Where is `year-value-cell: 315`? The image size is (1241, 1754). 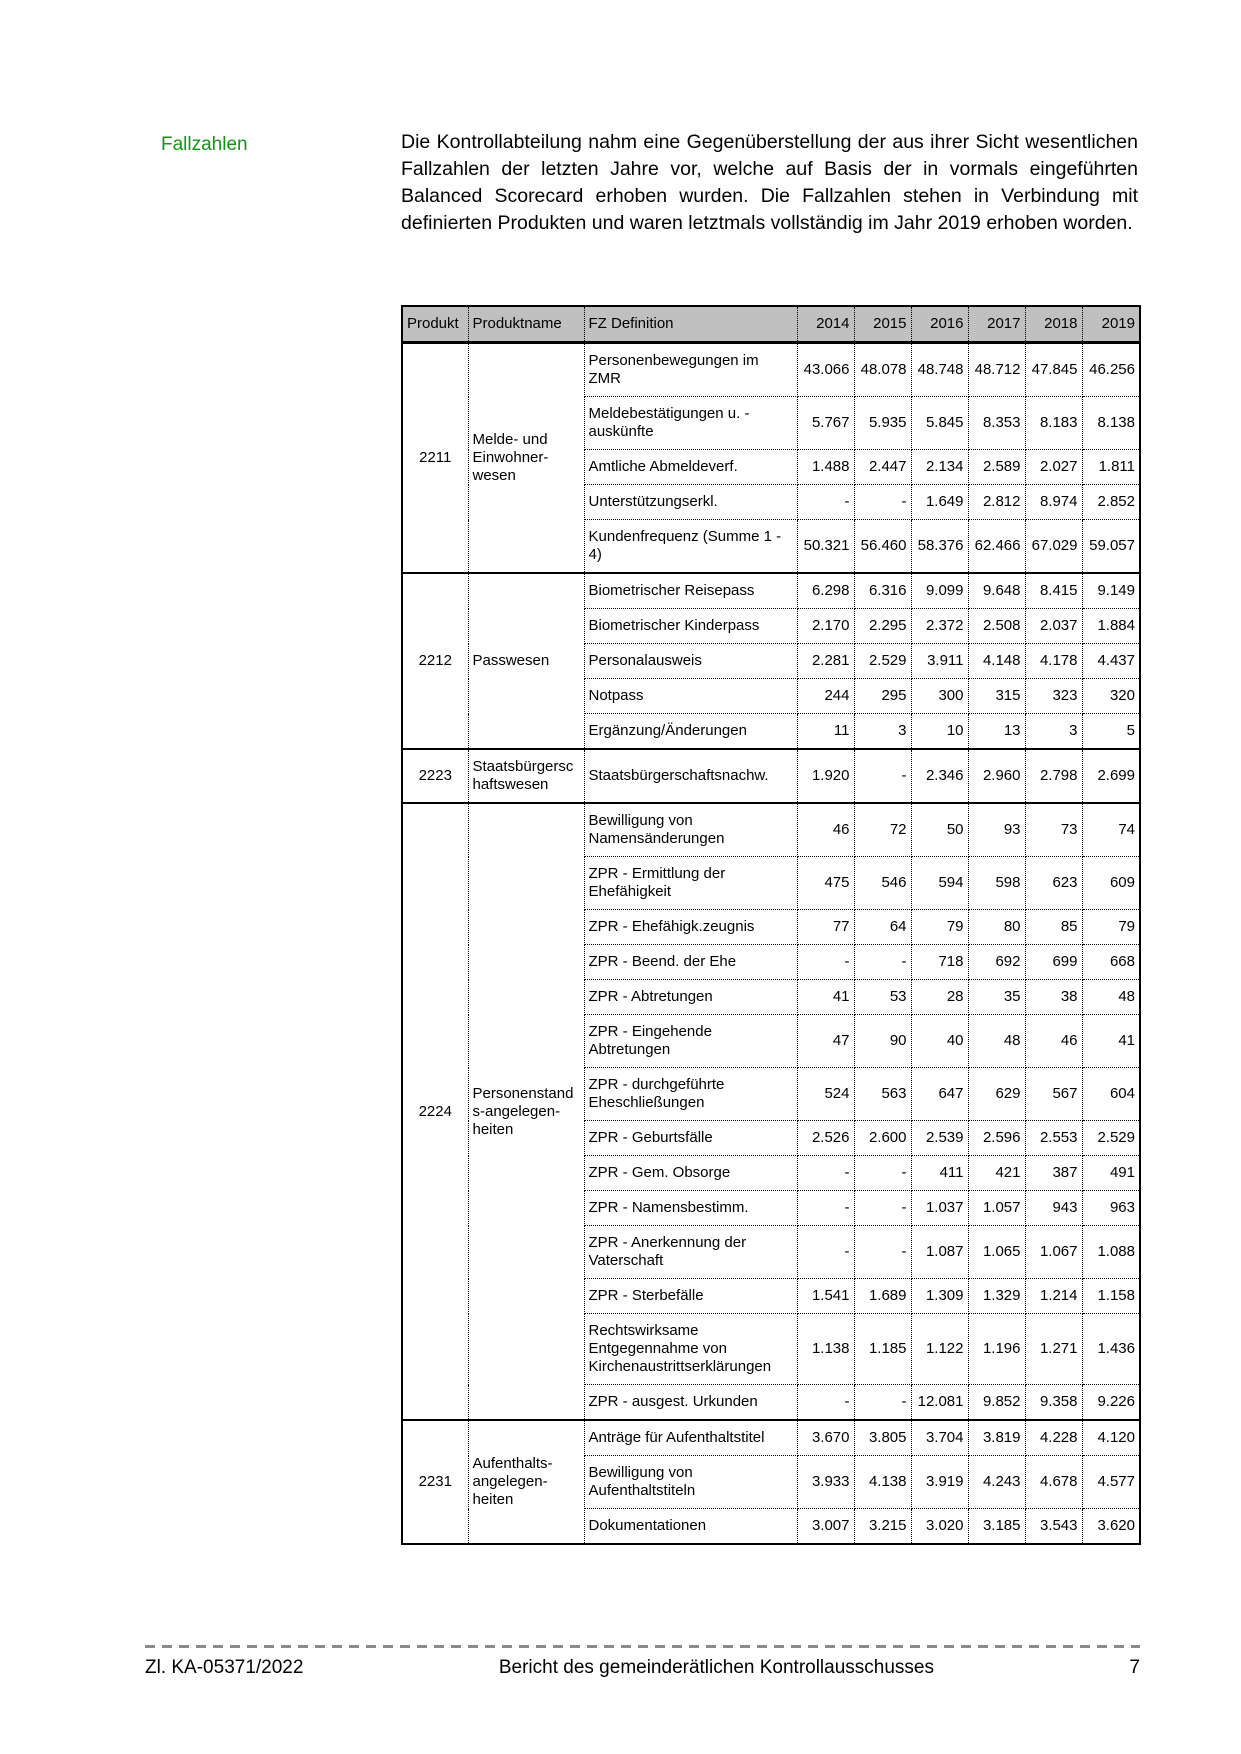 year-value-cell: 315 is located at coordinates (996, 696).